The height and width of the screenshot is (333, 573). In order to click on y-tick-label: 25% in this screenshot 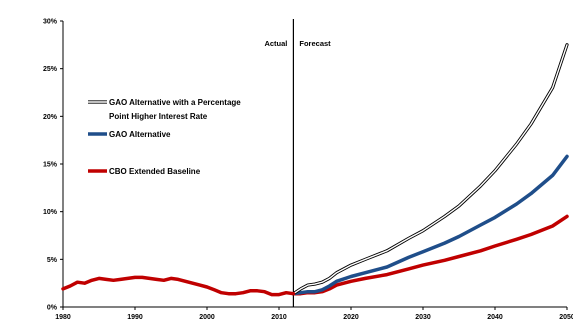, I will do `click(50, 69)`.